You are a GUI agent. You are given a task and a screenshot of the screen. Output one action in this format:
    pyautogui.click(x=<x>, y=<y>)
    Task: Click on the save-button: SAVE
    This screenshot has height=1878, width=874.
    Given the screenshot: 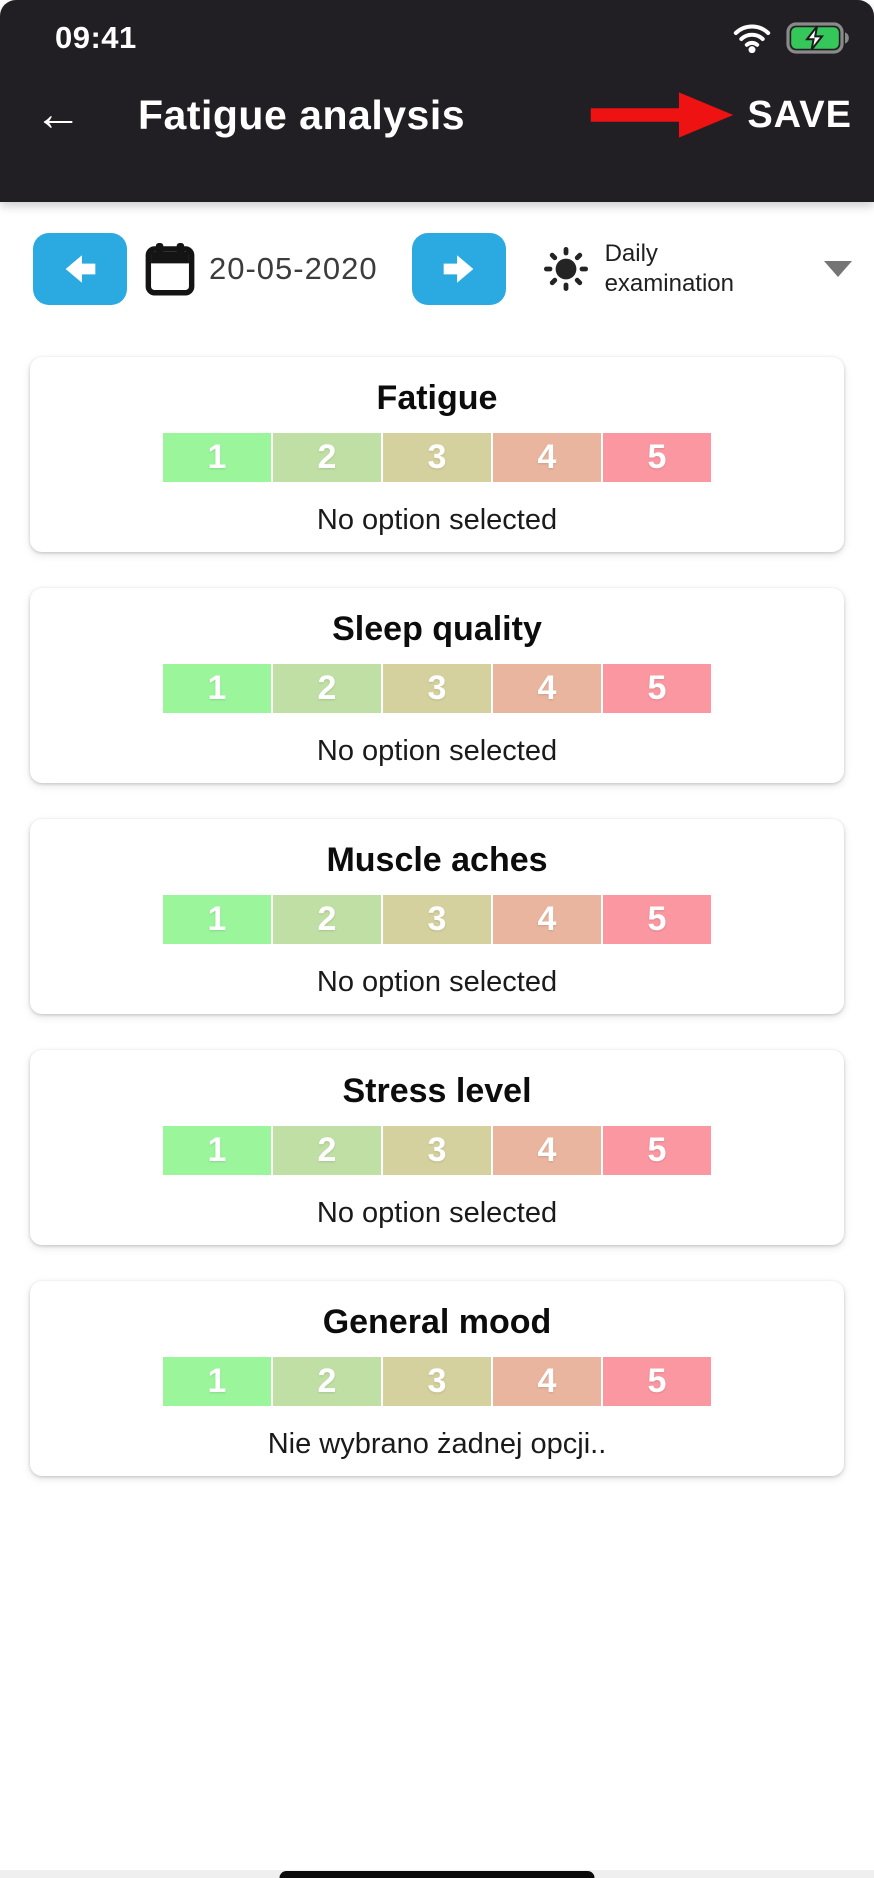 What is the action you would take?
    pyautogui.click(x=799, y=114)
    